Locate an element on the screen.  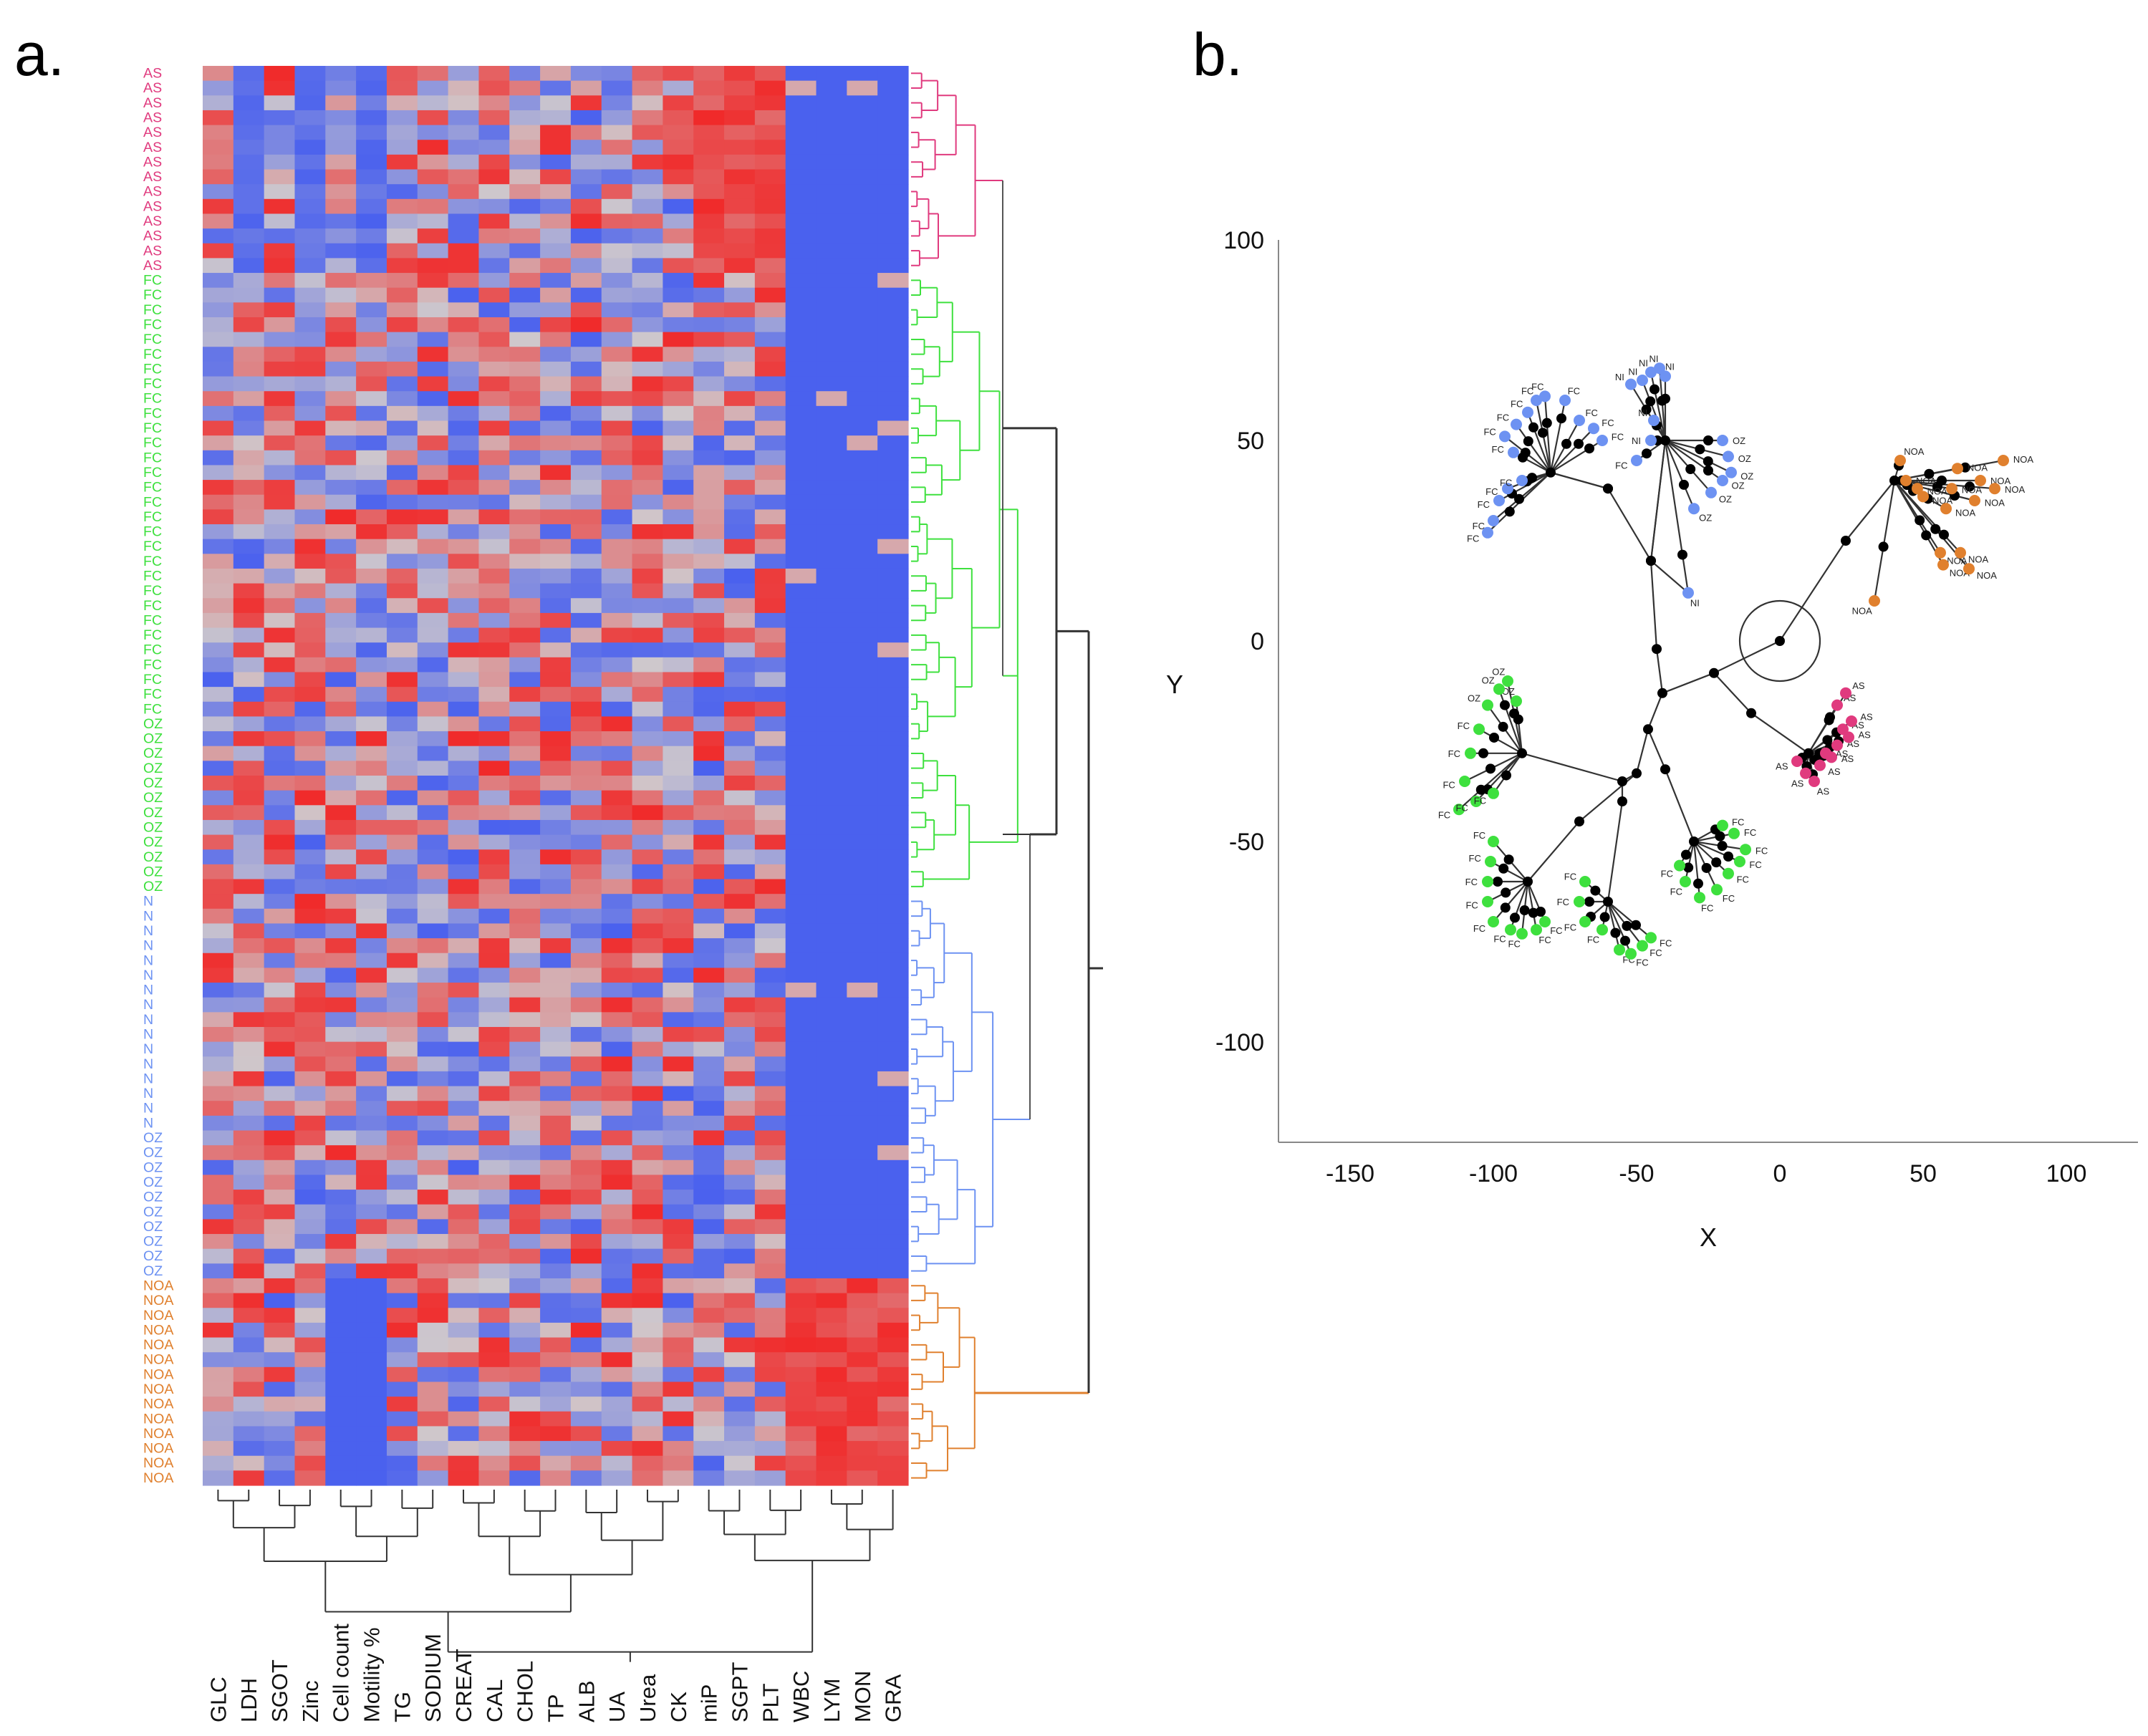
heatmap-row-label: OZ is located at coordinates (153, 724).